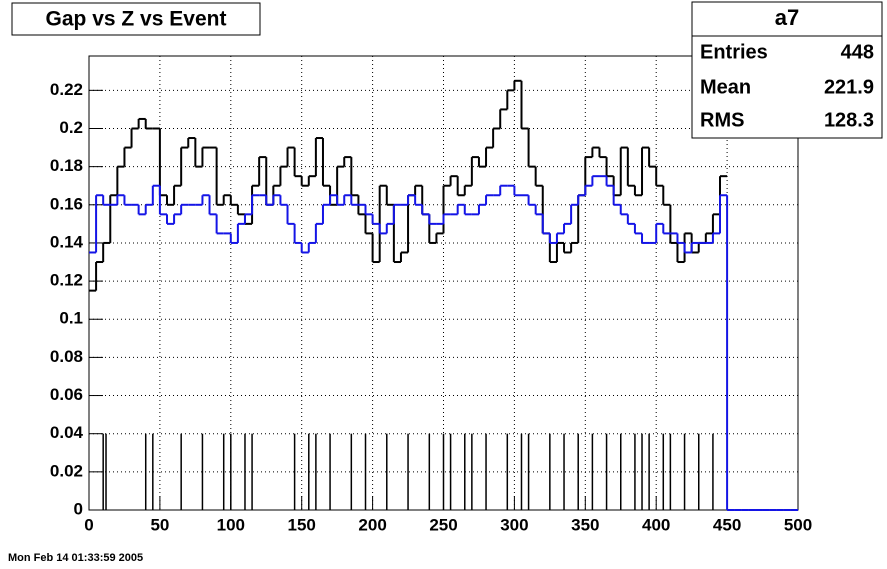 The image size is (887, 569). What do you see at coordinates (66, 280) in the screenshot?
I see `y-tick-label: 0.12` at bounding box center [66, 280].